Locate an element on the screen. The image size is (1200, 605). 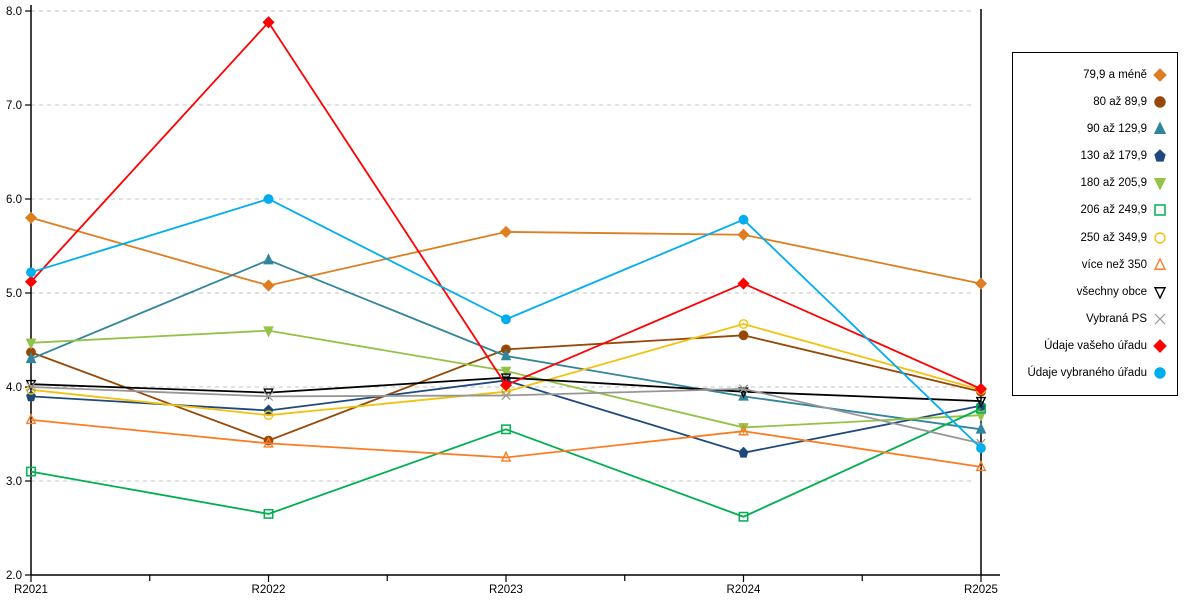
legend-item: Údaje vašeho úřadu is located at coordinates (1093, 346).